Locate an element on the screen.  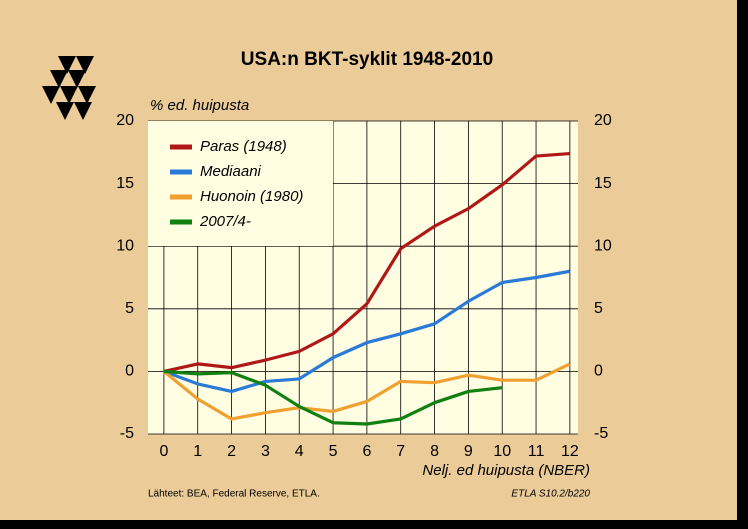
y2-tick-label: 5 is located at coordinates (598, 308).